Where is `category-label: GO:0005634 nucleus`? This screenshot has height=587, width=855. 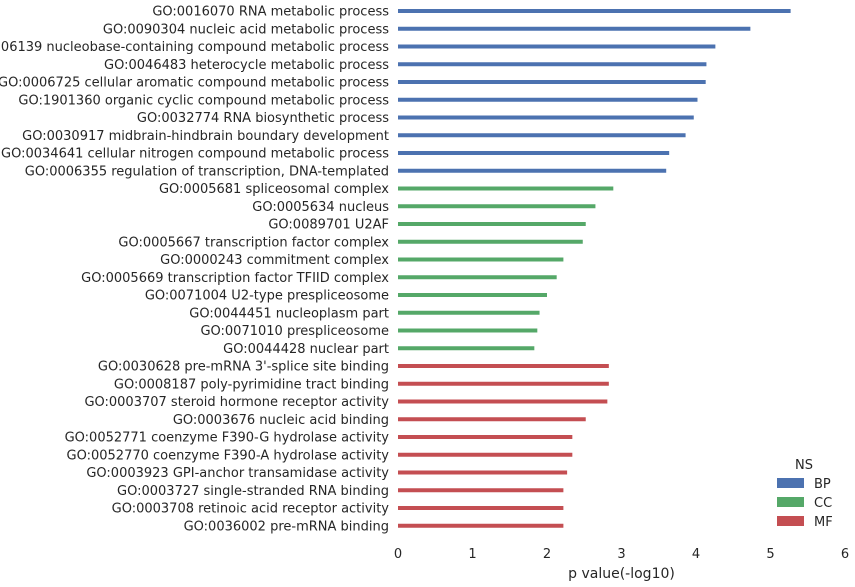
category-label: GO:0005634 nucleus is located at coordinates (320, 207).